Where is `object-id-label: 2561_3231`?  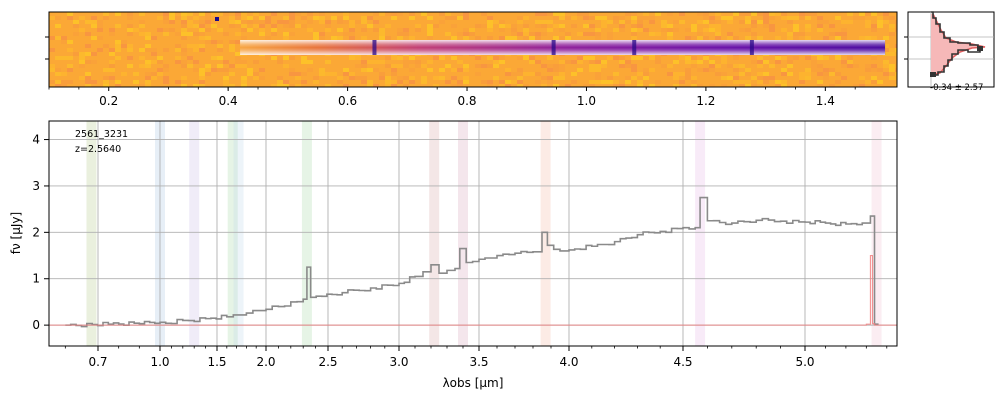 object-id-label: 2561_3231 is located at coordinates (101, 134).